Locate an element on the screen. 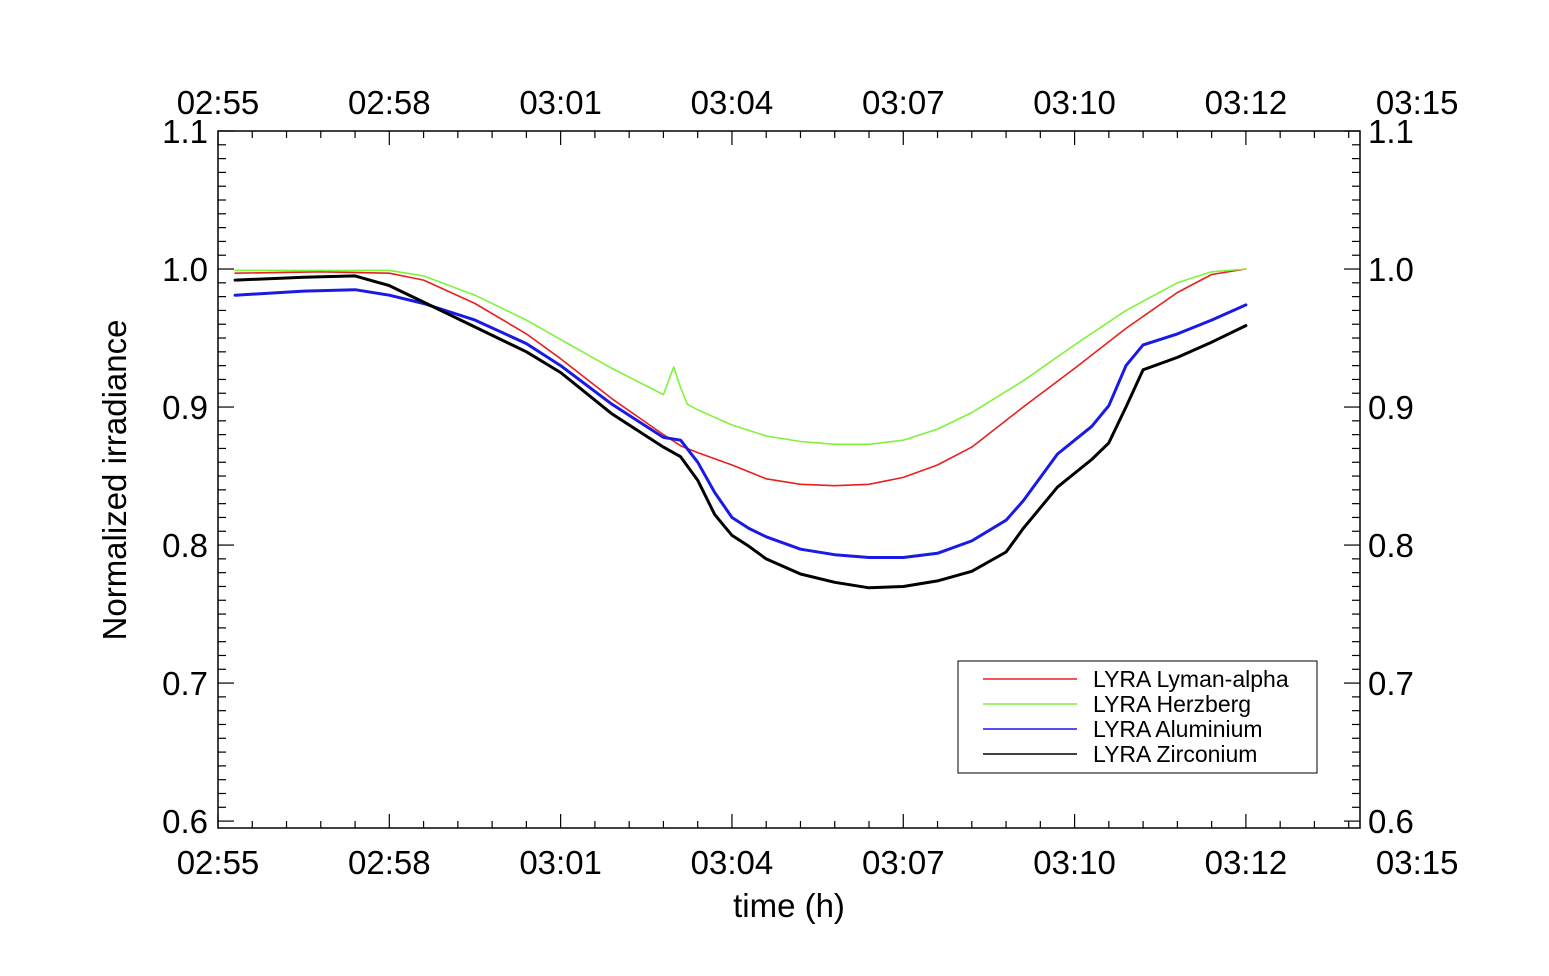 The width and height of the screenshot is (1549, 976). x-tick-label-bottom: 02:58 is located at coordinates (389, 862).